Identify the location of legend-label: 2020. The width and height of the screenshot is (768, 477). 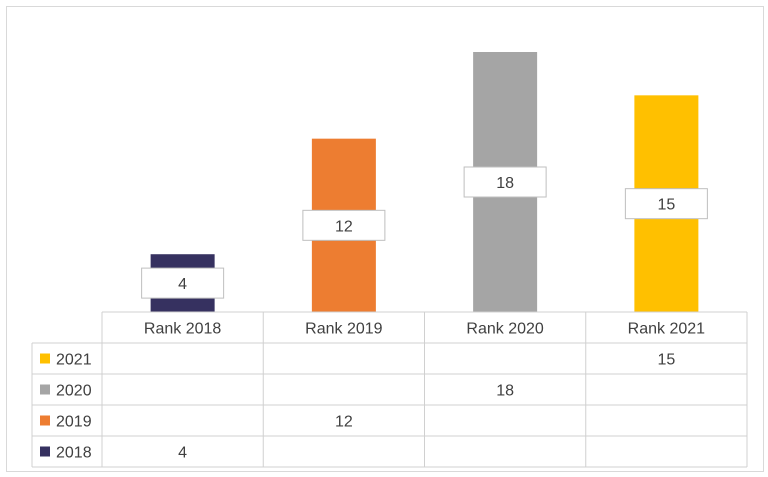
(74, 391).